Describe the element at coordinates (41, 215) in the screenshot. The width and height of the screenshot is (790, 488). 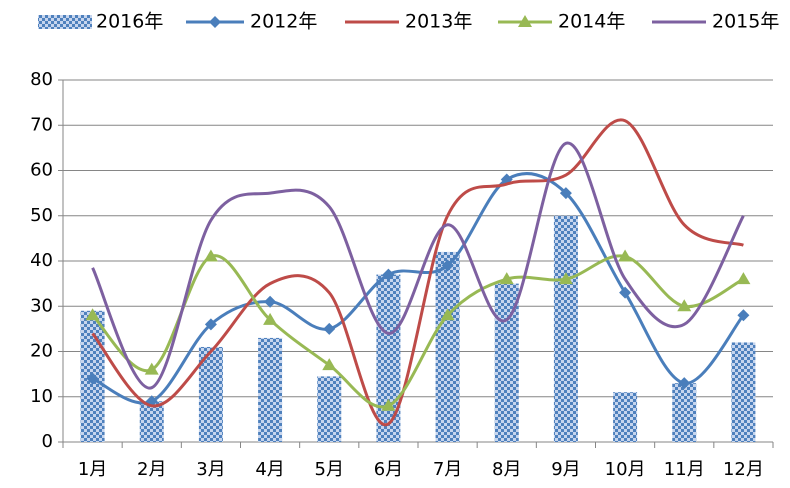
I see `y-tick-label: 50` at that location.